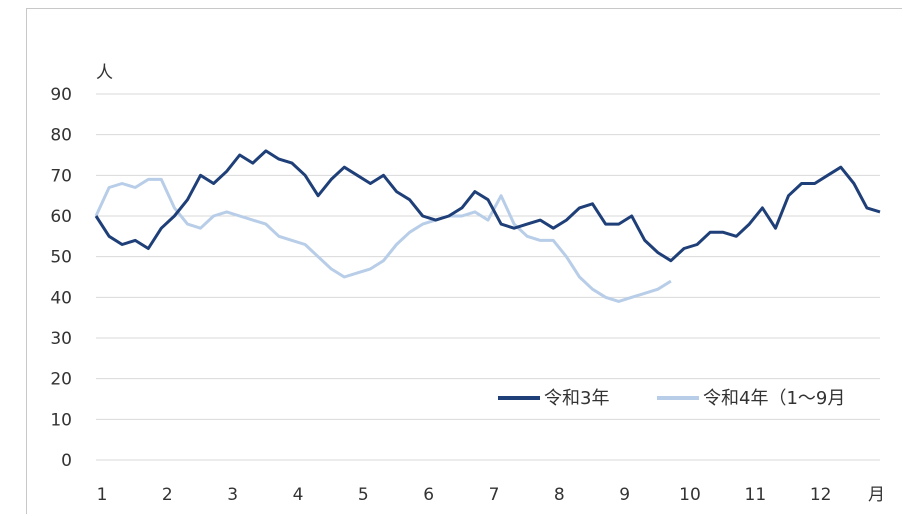  I want to click on x-axis-ticks: 1 2 3 4 5 6 7 8 9 10 11 12, so click(464, 495).